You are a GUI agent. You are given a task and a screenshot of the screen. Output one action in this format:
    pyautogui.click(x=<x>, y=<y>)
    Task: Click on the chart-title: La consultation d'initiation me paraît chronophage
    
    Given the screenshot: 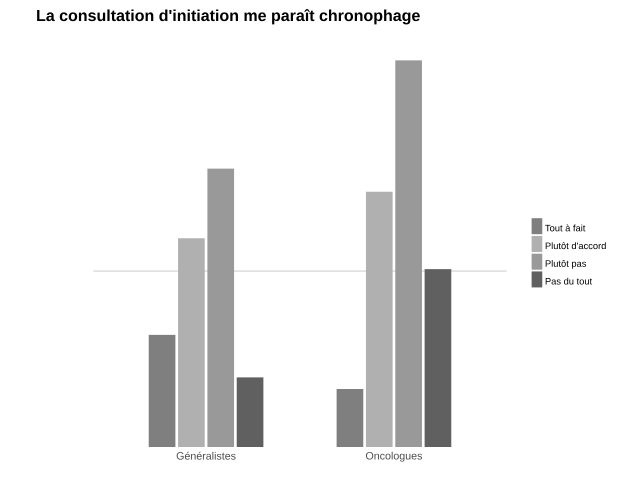 What is the action you would take?
    pyautogui.click(x=228, y=16)
    